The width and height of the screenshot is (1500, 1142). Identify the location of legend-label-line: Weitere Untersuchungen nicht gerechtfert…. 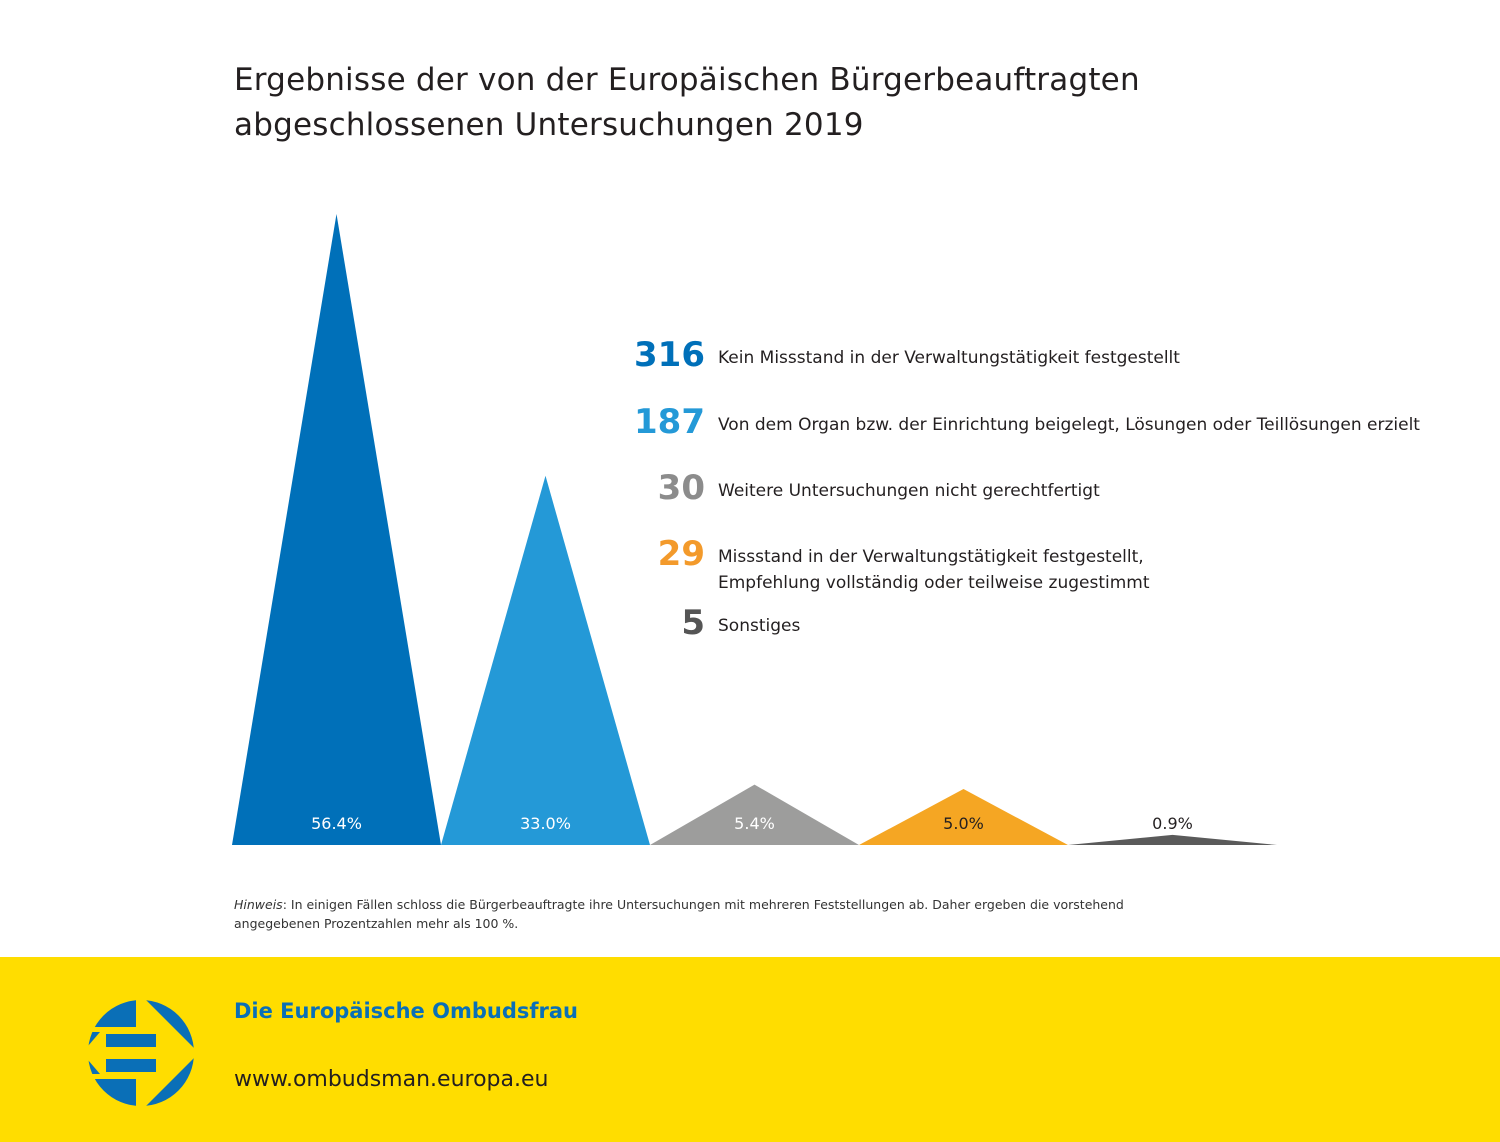
(909, 491).